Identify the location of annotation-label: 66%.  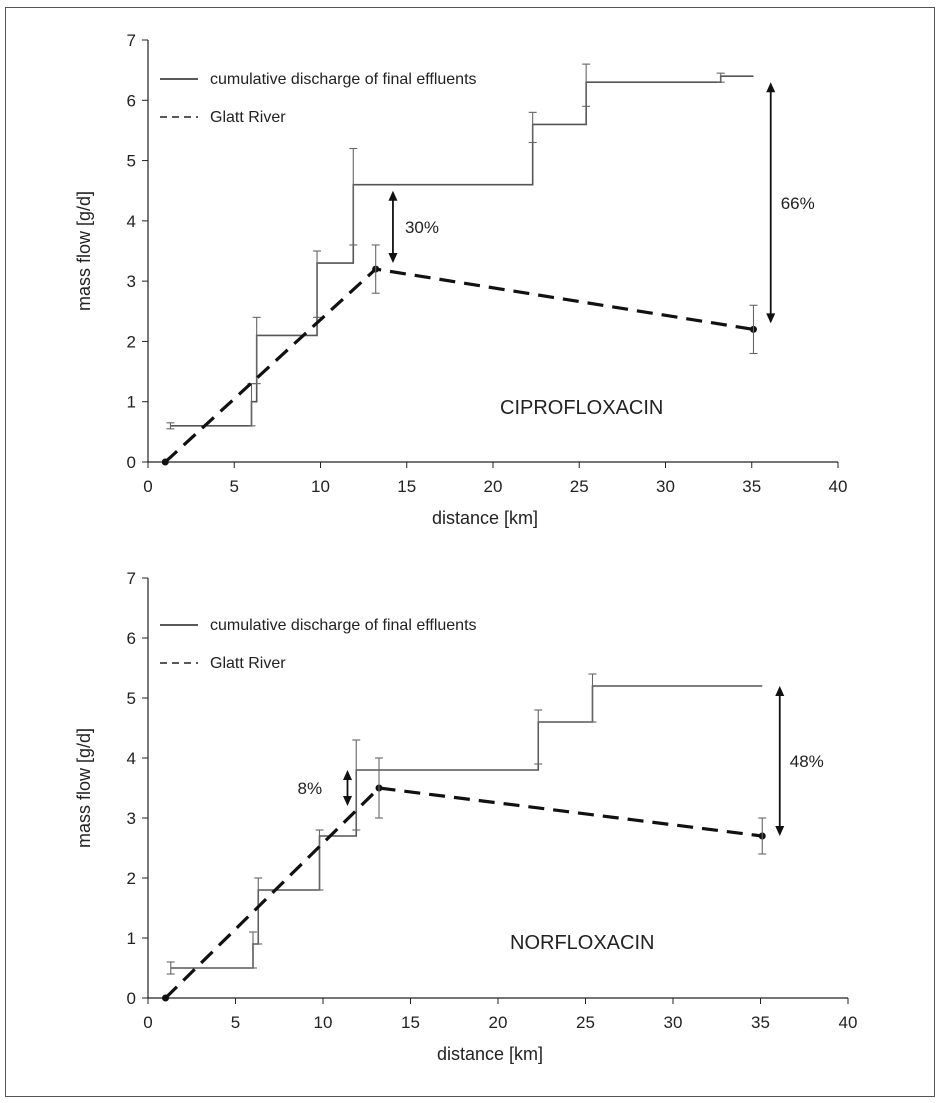
(798, 203).